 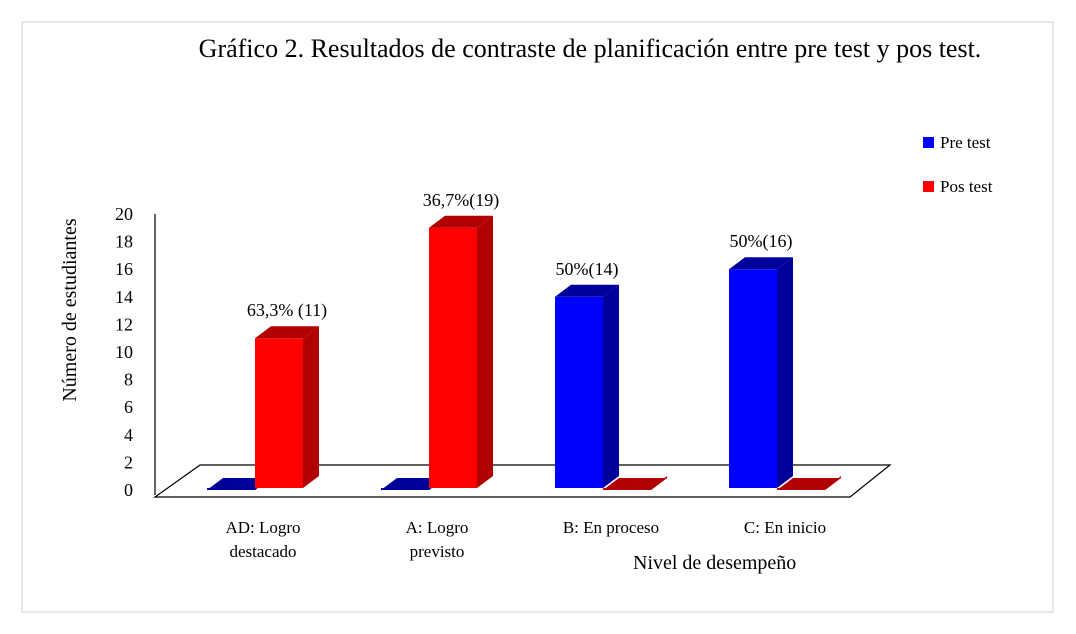 What do you see at coordinates (966, 186) in the screenshot?
I see `legend-label: Pos test` at bounding box center [966, 186].